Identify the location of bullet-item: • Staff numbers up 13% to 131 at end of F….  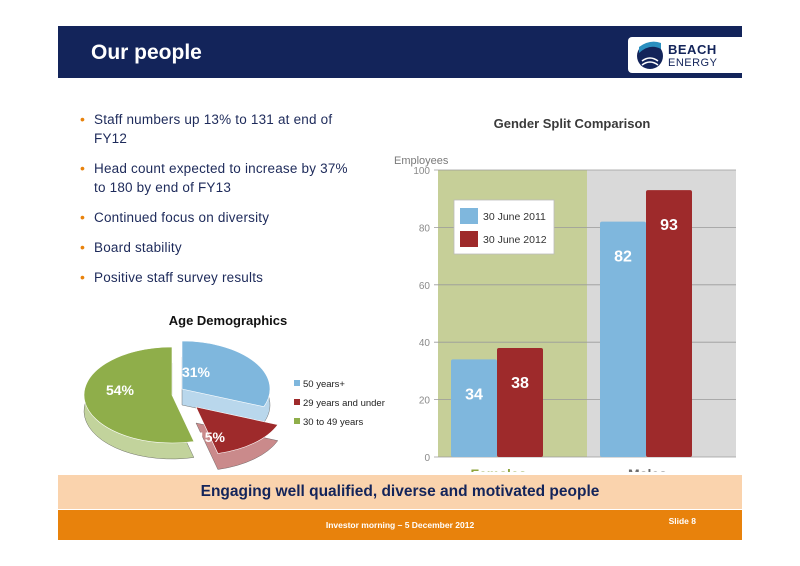
(220, 129).